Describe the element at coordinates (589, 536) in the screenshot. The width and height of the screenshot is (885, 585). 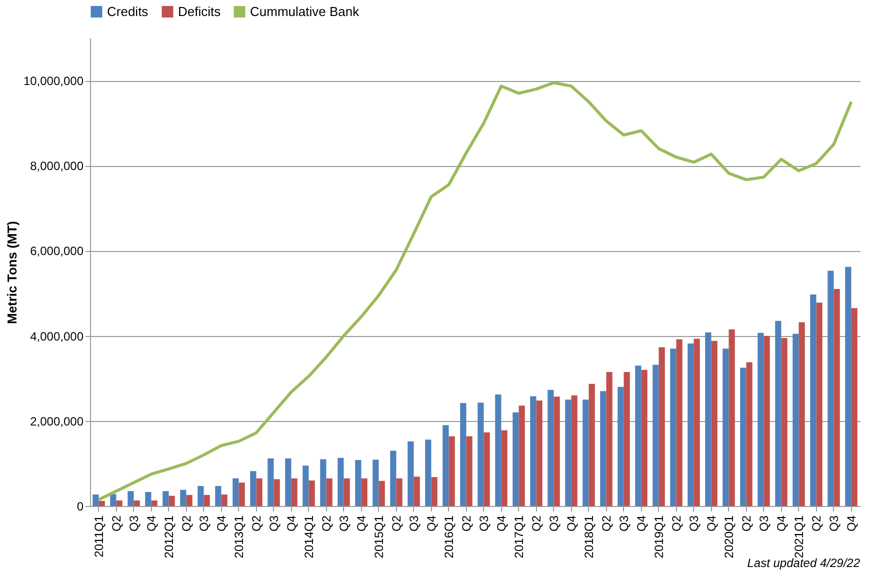
I see `x-tick-label: 2018Q1` at that location.